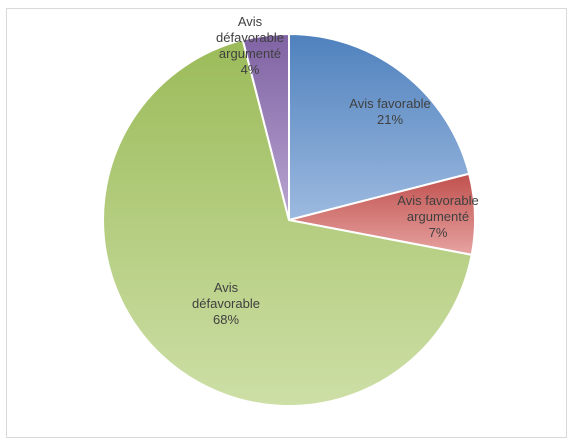  Describe the element at coordinates (250, 69) in the screenshot. I see `slice-label-line: 4%` at that location.